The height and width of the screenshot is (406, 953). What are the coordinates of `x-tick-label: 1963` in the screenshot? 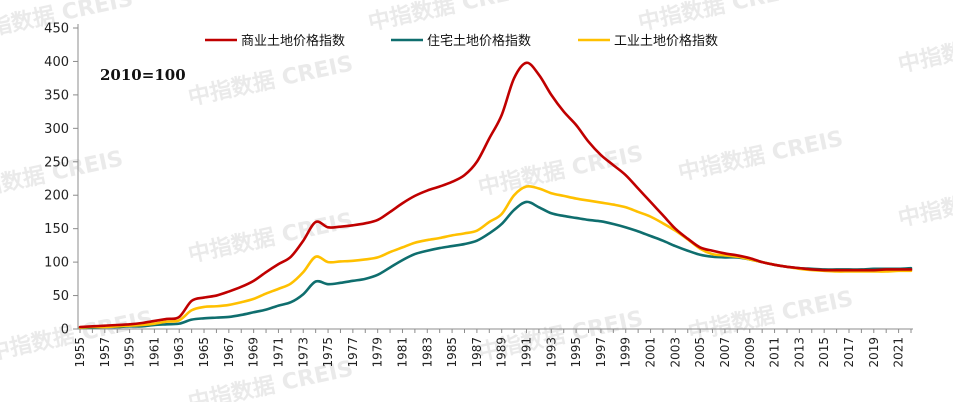 It's located at (179, 352).